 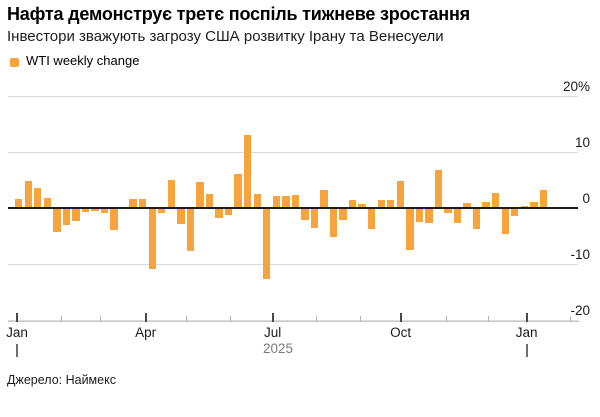 I want to click on x-axis-label: Jul, so click(x=273, y=332).